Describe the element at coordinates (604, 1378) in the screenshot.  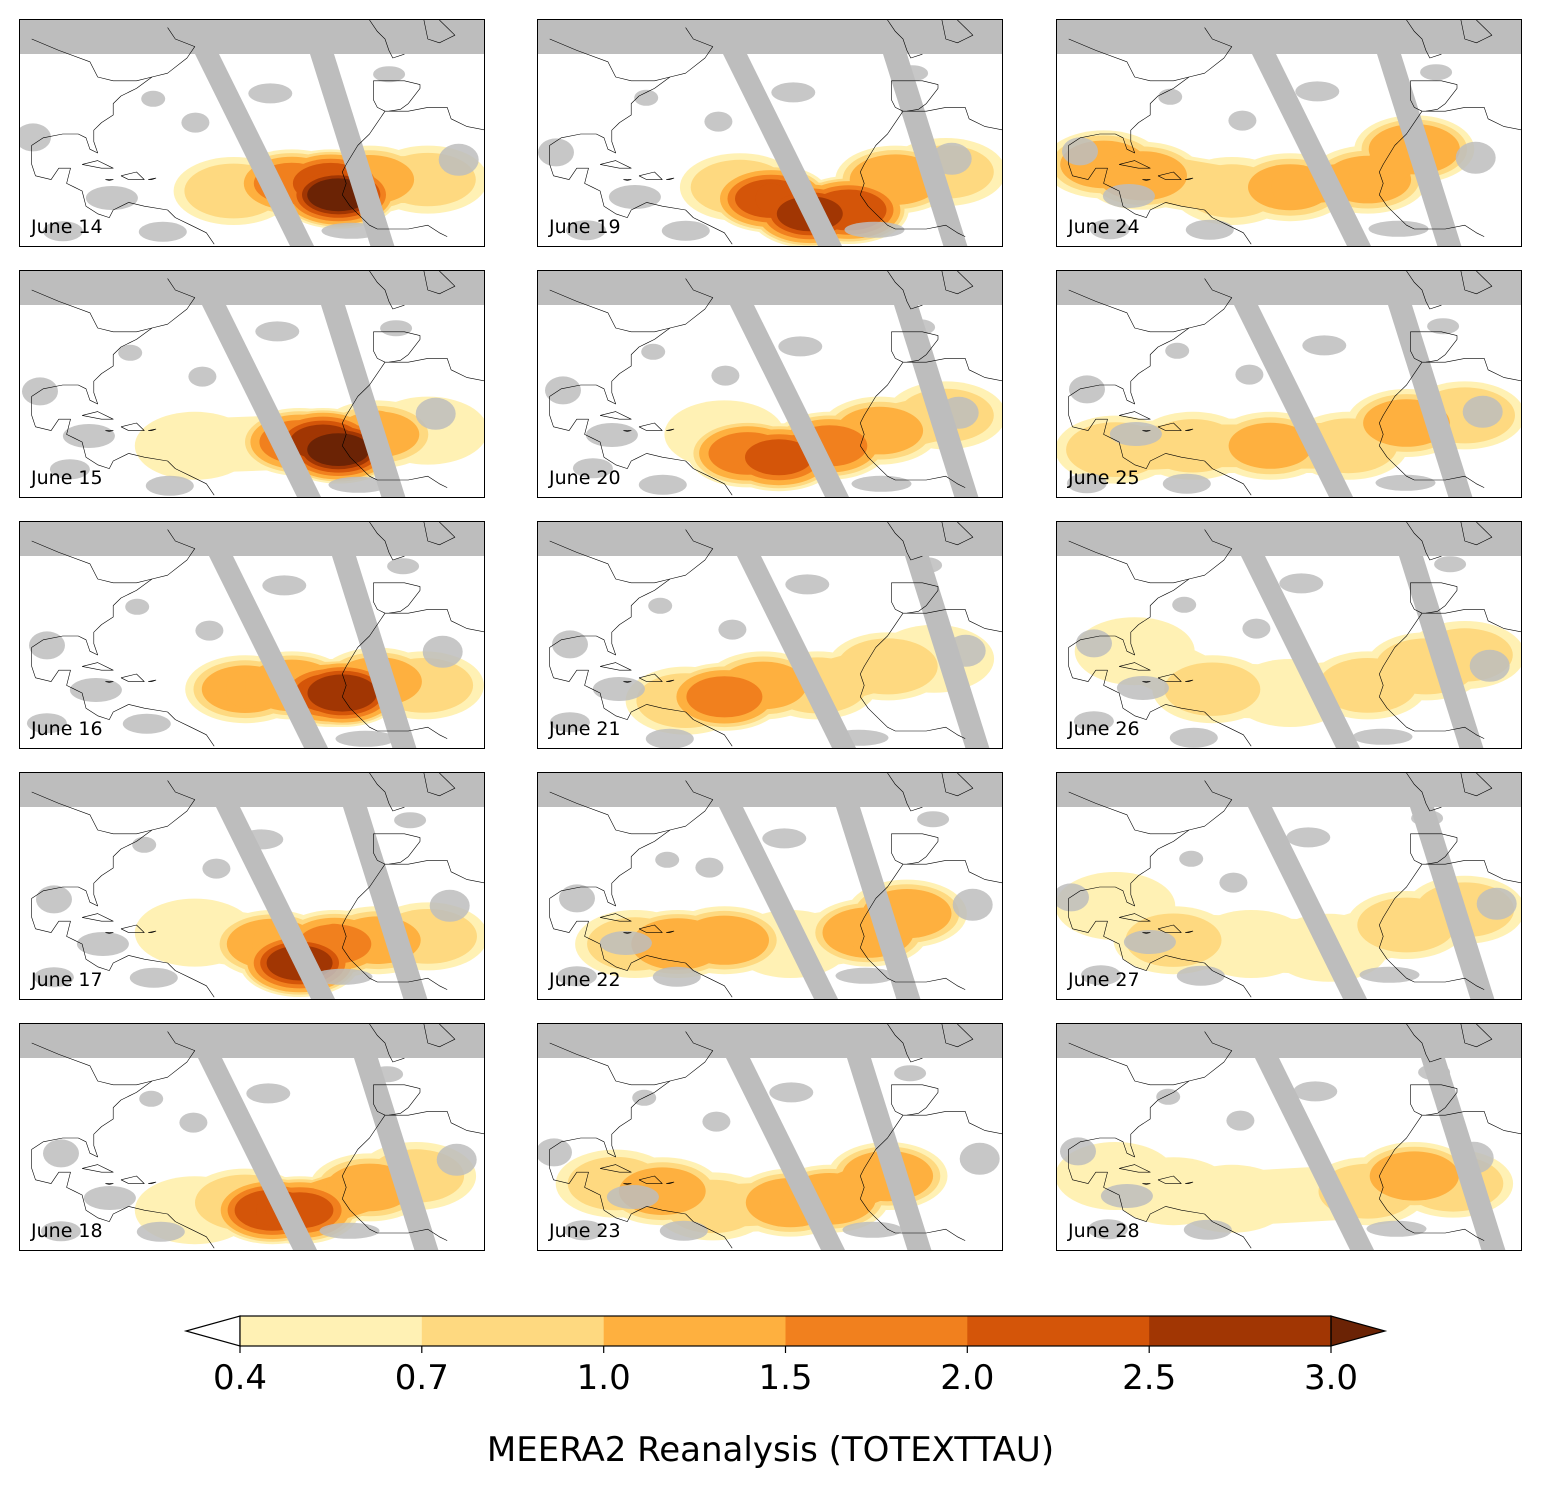
I see `colorbar-tick-label: 1.0` at that location.